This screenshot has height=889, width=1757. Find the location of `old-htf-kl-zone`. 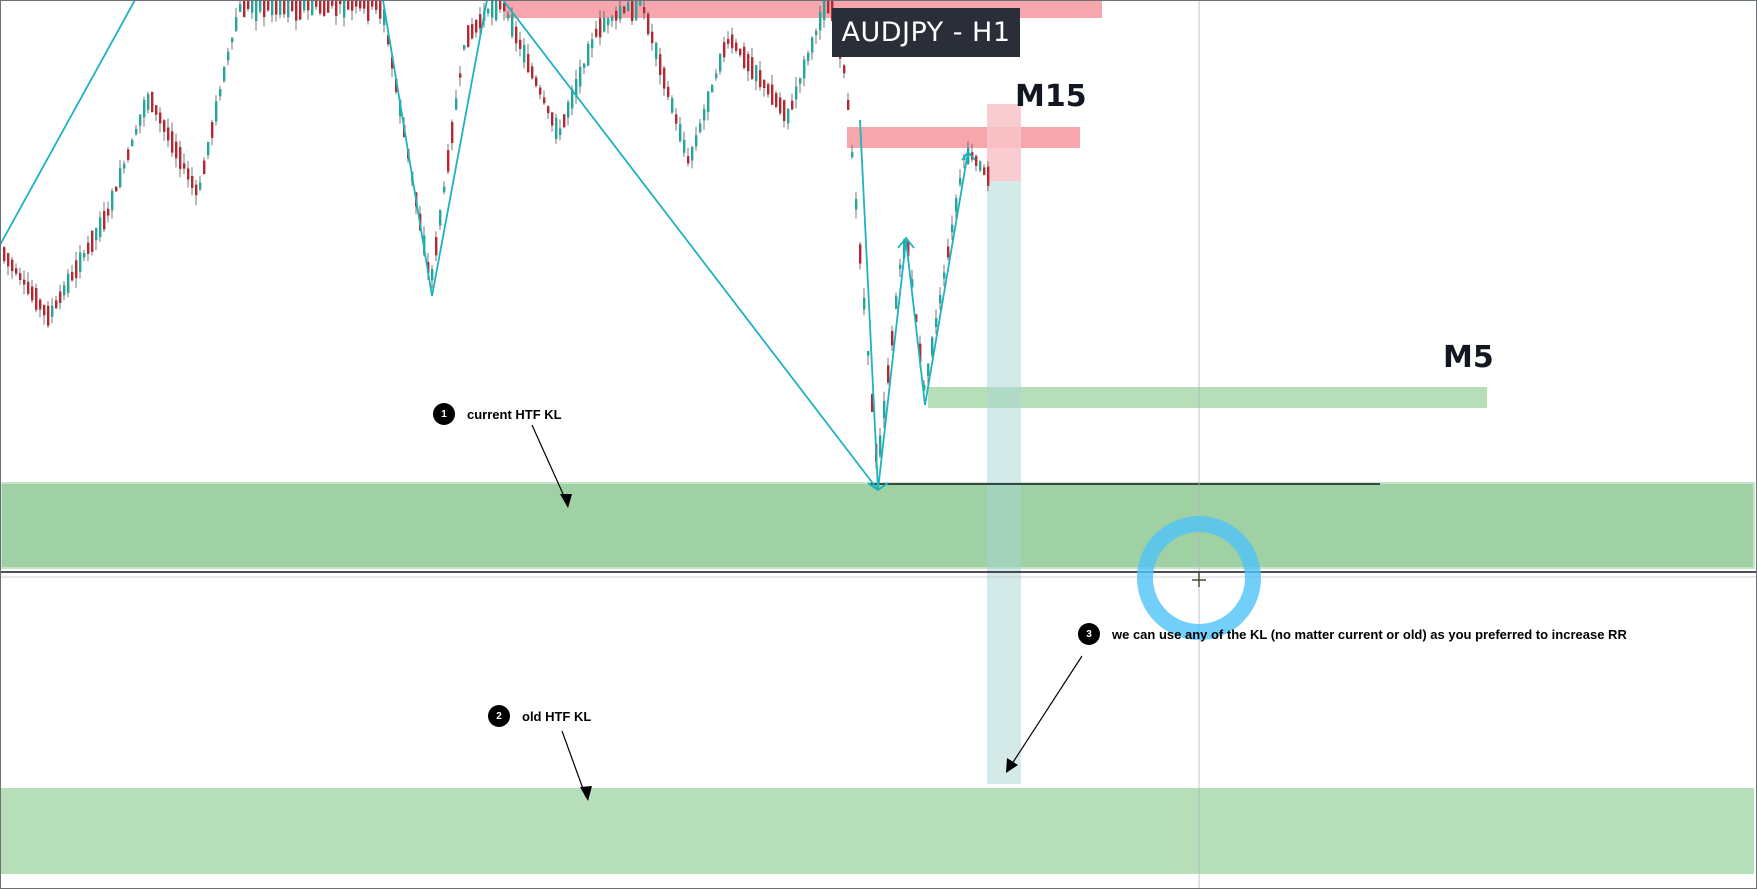

old-htf-kl-zone is located at coordinates (877, 831).